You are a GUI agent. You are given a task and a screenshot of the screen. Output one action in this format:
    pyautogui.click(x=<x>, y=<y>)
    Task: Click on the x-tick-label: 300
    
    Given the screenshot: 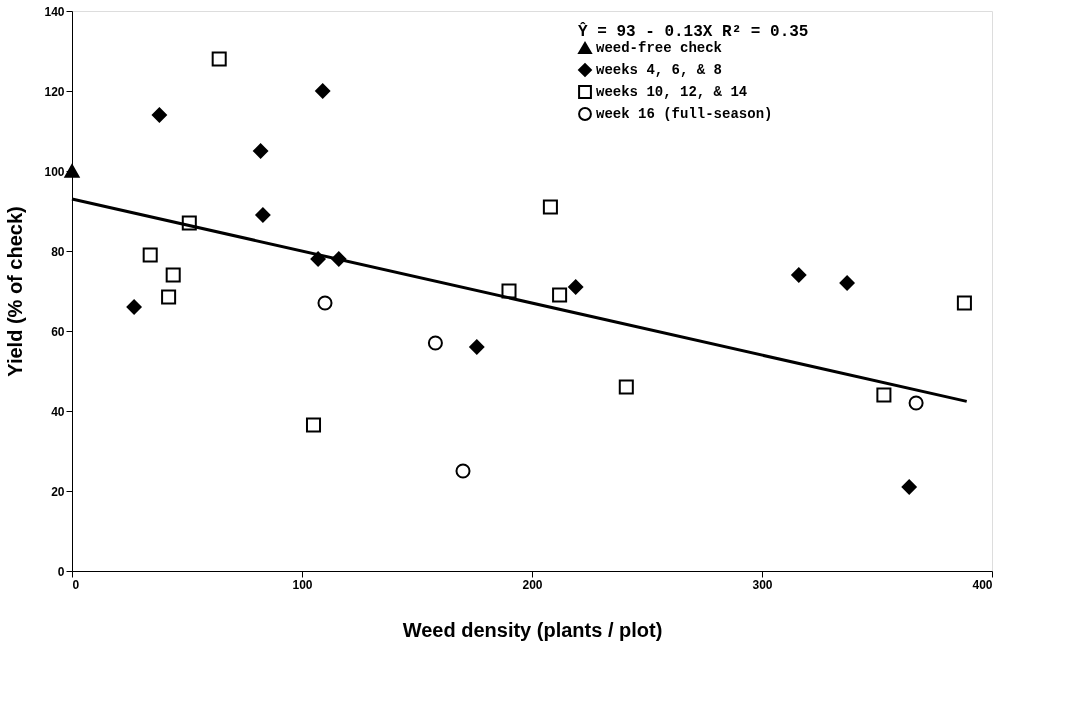 What is the action you would take?
    pyautogui.click(x=762, y=584)
    